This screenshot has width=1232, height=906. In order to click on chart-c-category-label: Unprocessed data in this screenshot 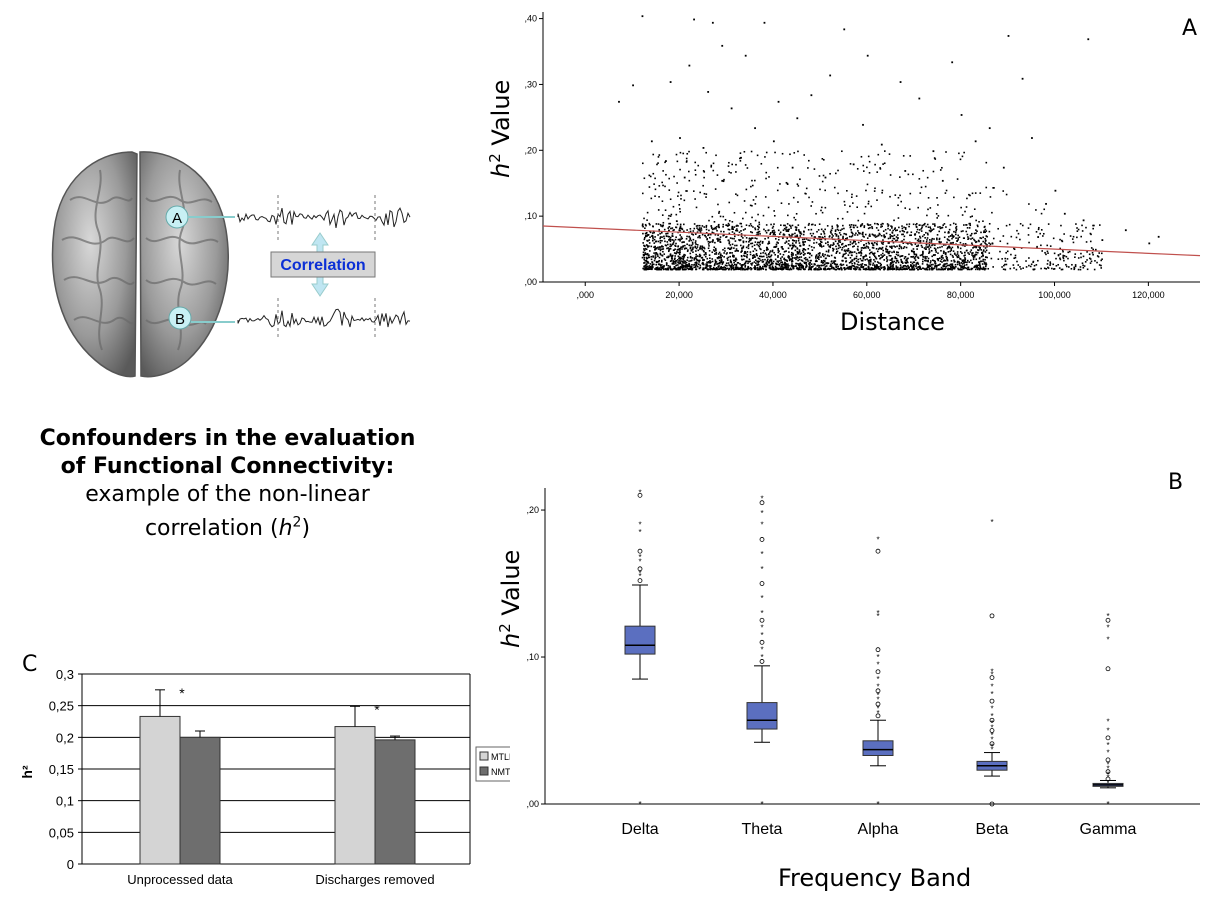, I will do `click(180, 879)`.